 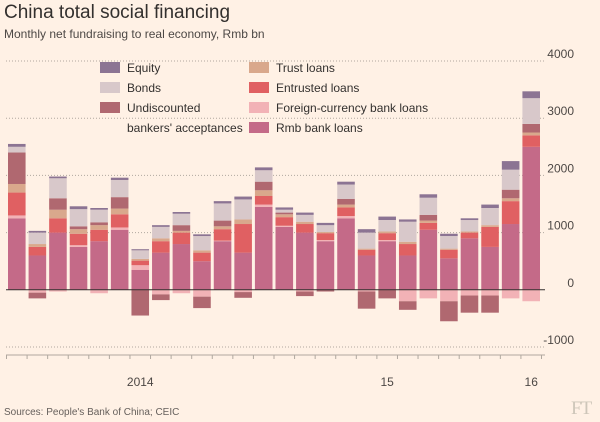 What do you see at coordinates (259, 87) in the screenshot?
I see `legend-swatch-entrusted` at bounding box center [259, 87].